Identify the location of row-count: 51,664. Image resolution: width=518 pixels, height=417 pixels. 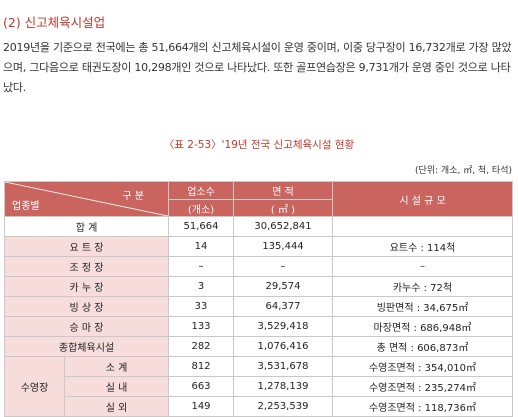
(201, 226).